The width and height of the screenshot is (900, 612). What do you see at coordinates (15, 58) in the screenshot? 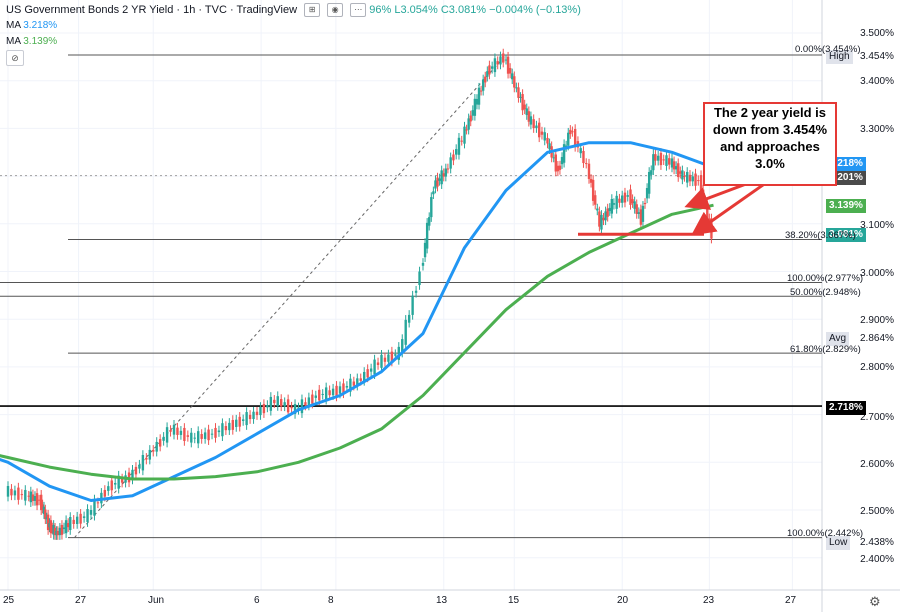
I see `hide-indicators-icon: ⊘` at bounding box center [15, 58].